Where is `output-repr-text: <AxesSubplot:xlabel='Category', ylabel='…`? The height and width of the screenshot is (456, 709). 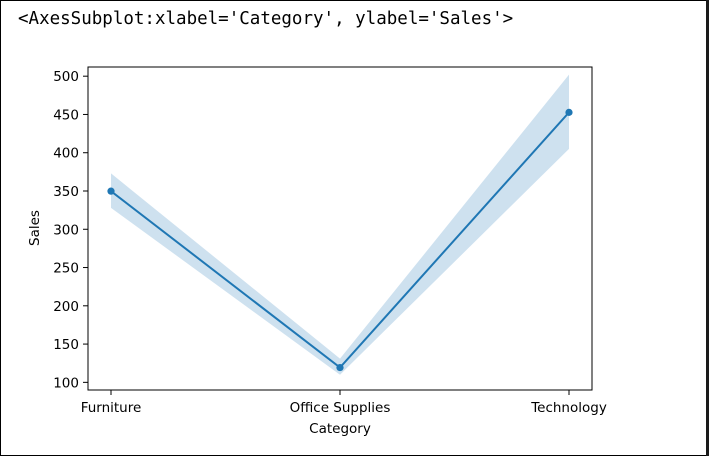 output-repr-text: <AxesSubplot:xlabel='Category', ylabel='… is located at coordinates (266, 19).